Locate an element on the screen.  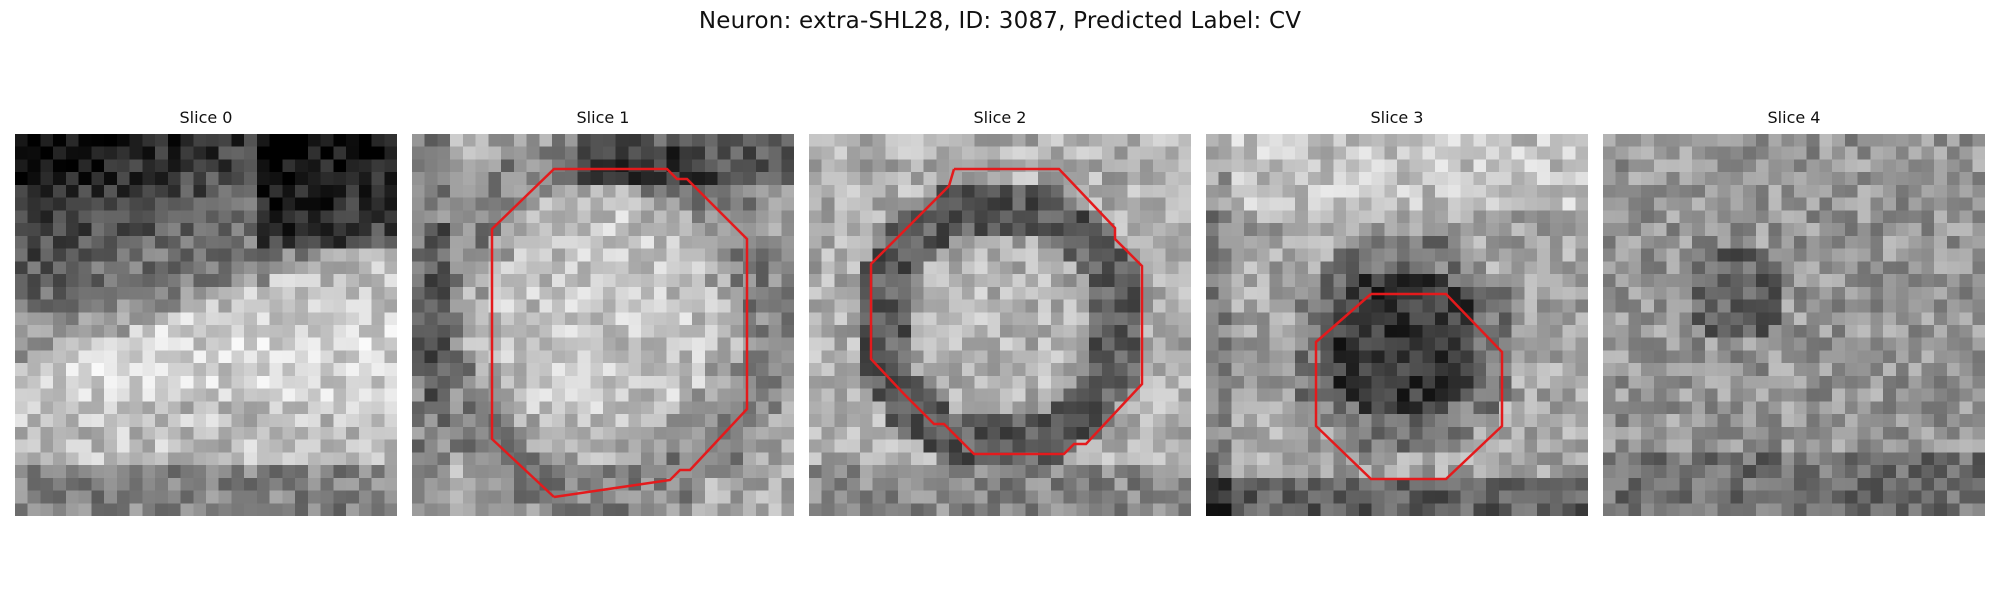
slice-panel-2: Slice 2 is located at coordinates (1000, 118).